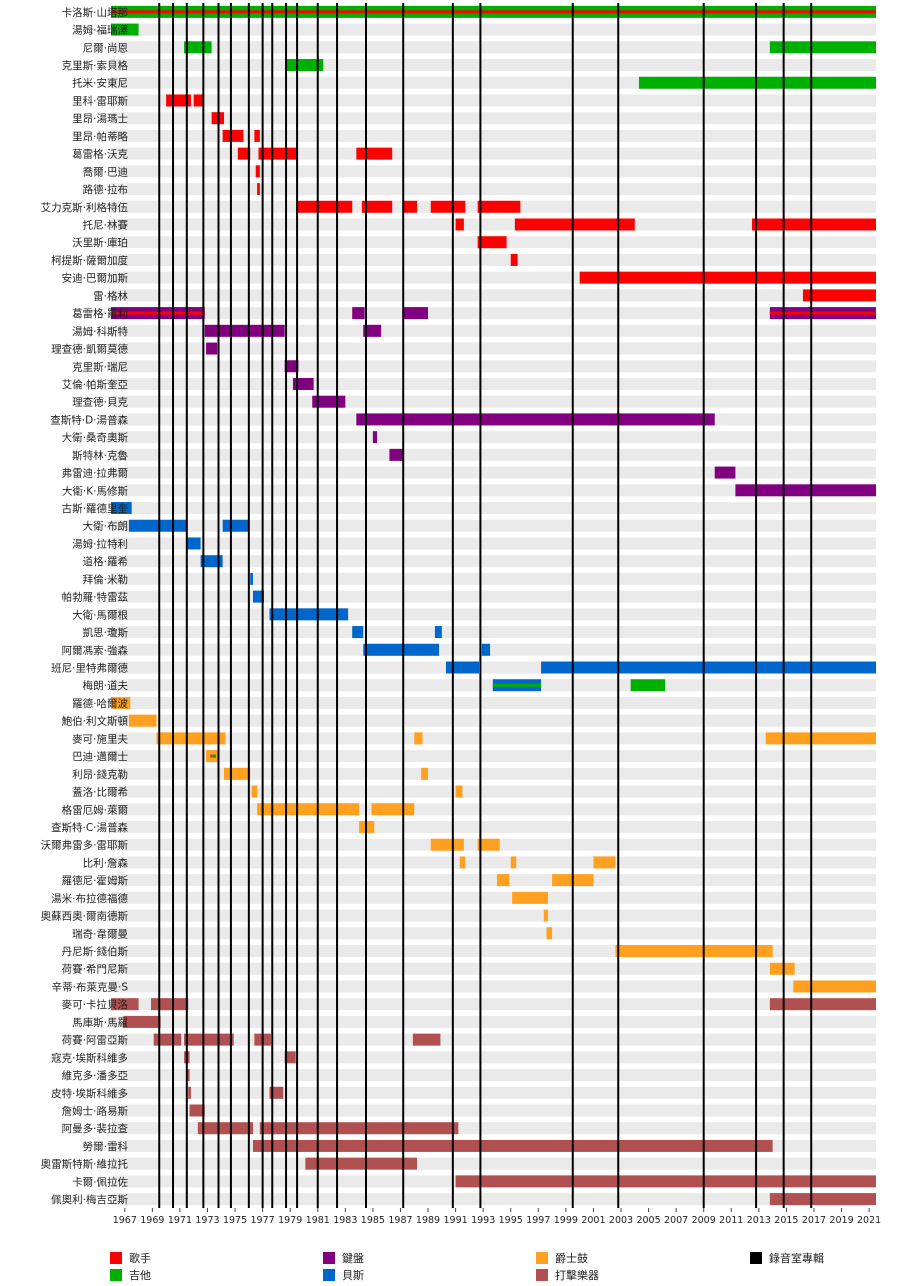 The width and height of the screenshot is (900, 1286). I want to click on x-tick-label: 1967, so click(125, 1220).